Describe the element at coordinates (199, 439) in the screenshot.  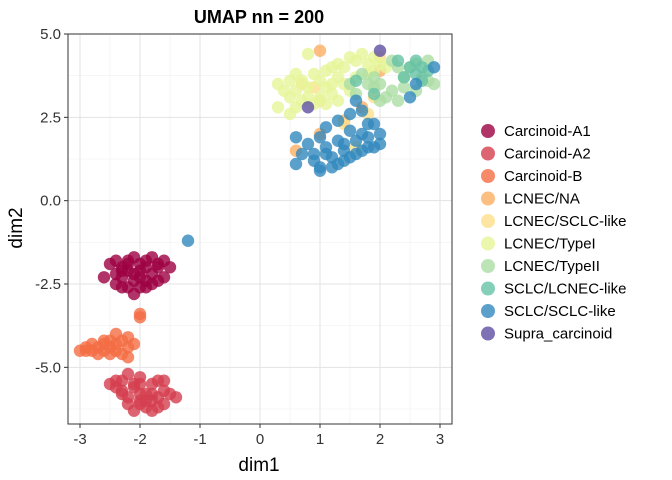
I see `x-tick-label: -1` at that location.